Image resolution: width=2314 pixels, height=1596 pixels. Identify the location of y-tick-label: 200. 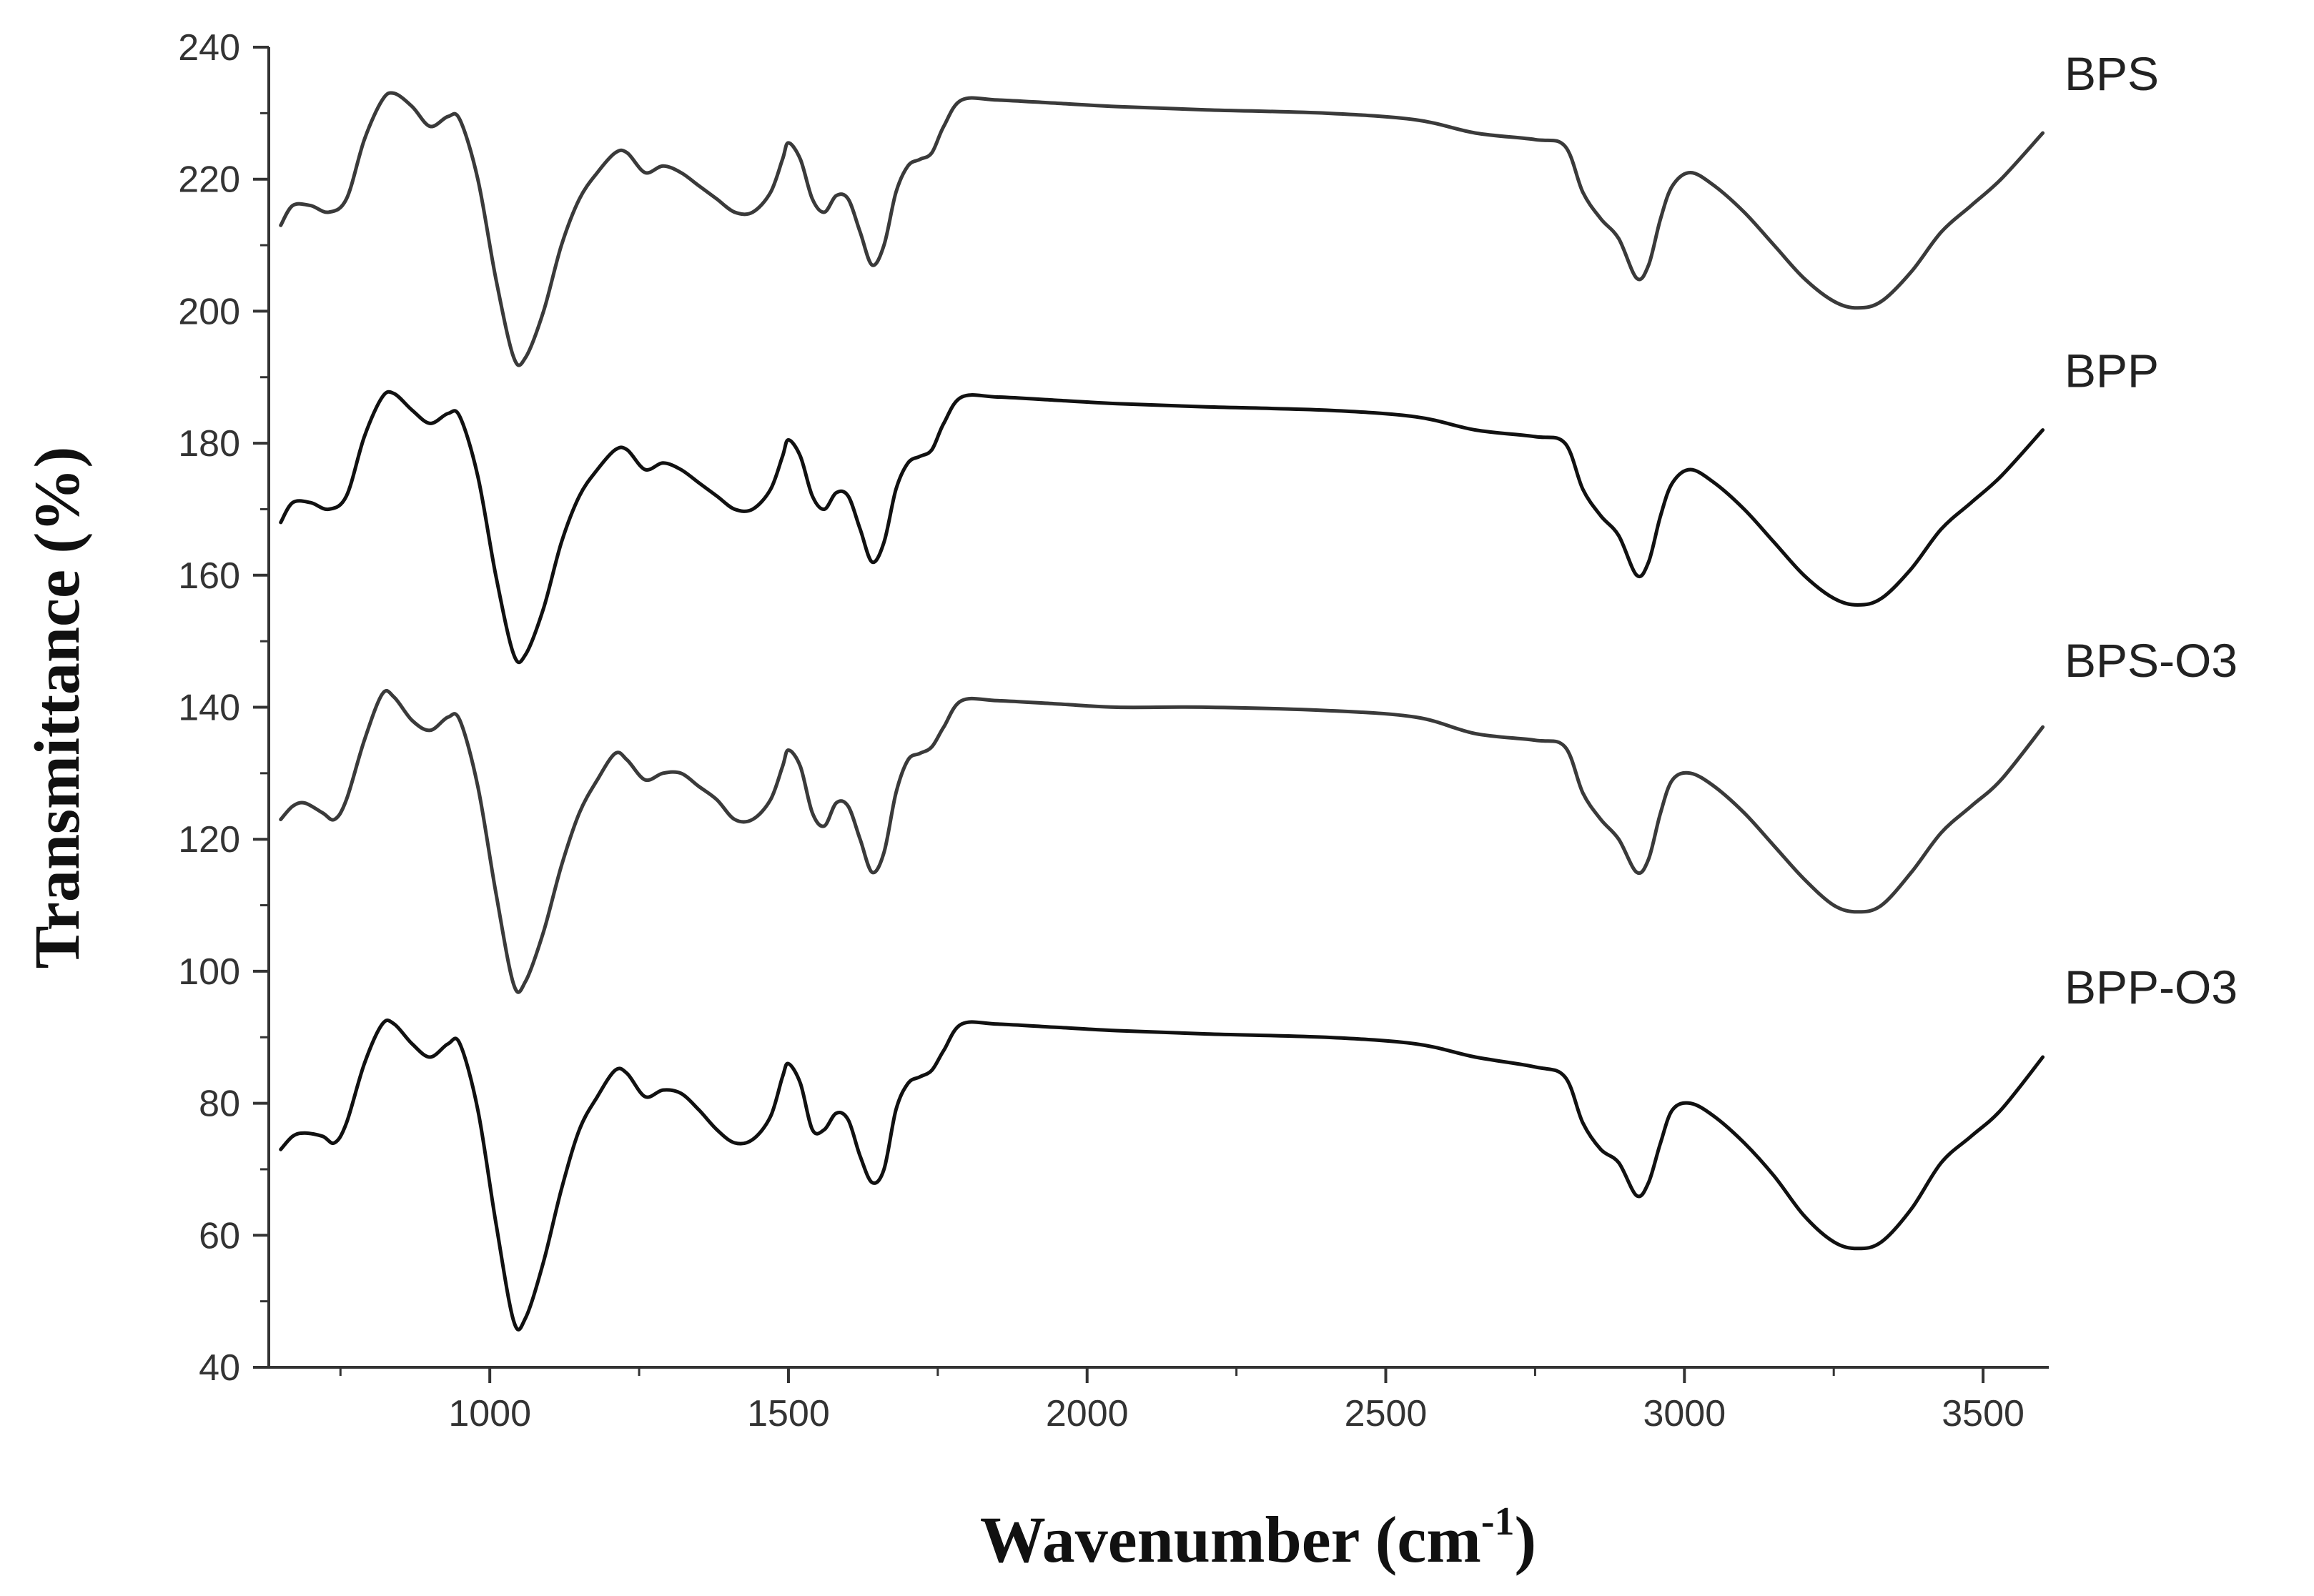
(209, 311).